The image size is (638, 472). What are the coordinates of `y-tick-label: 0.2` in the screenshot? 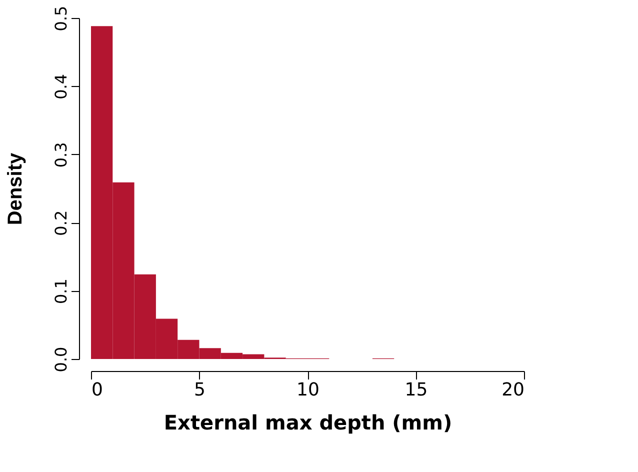 It's located at (61, 223).